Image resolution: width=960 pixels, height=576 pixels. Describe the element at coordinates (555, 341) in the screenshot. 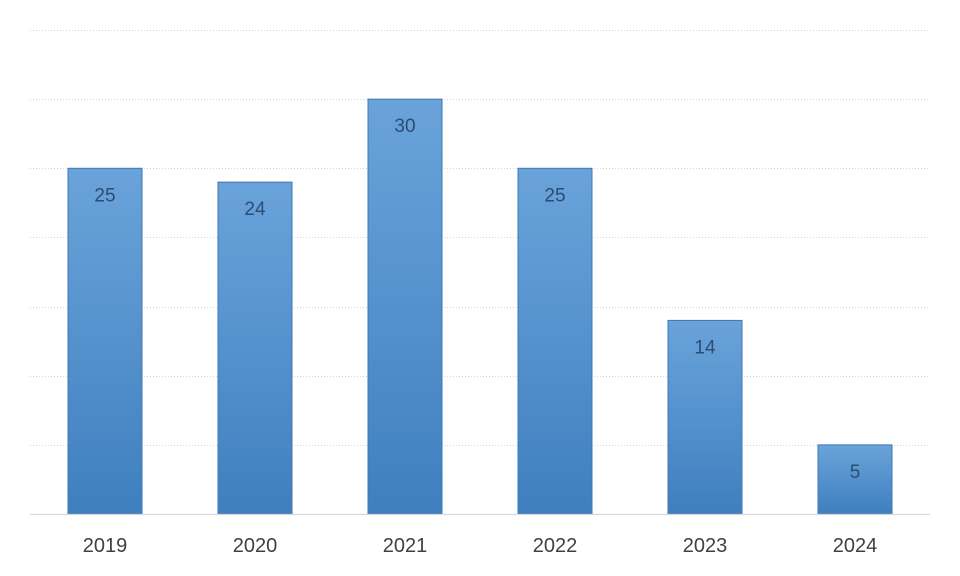

I see `bar-2022` at that location.